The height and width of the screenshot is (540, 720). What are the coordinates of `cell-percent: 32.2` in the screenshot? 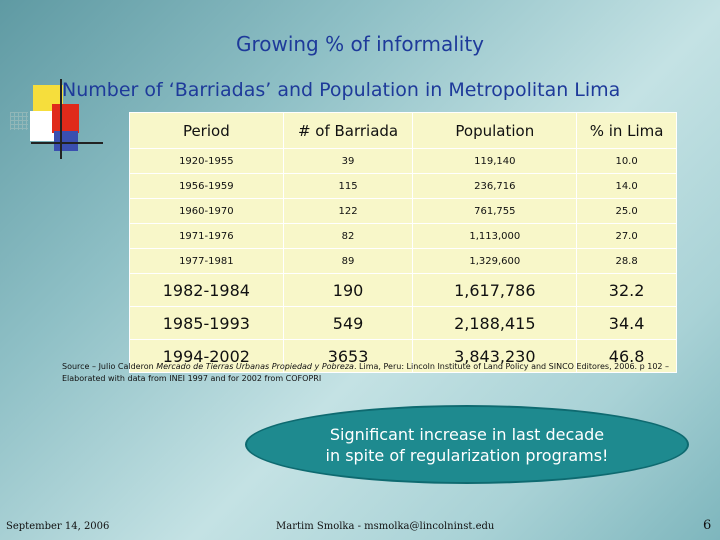 It's located at (626, 290).